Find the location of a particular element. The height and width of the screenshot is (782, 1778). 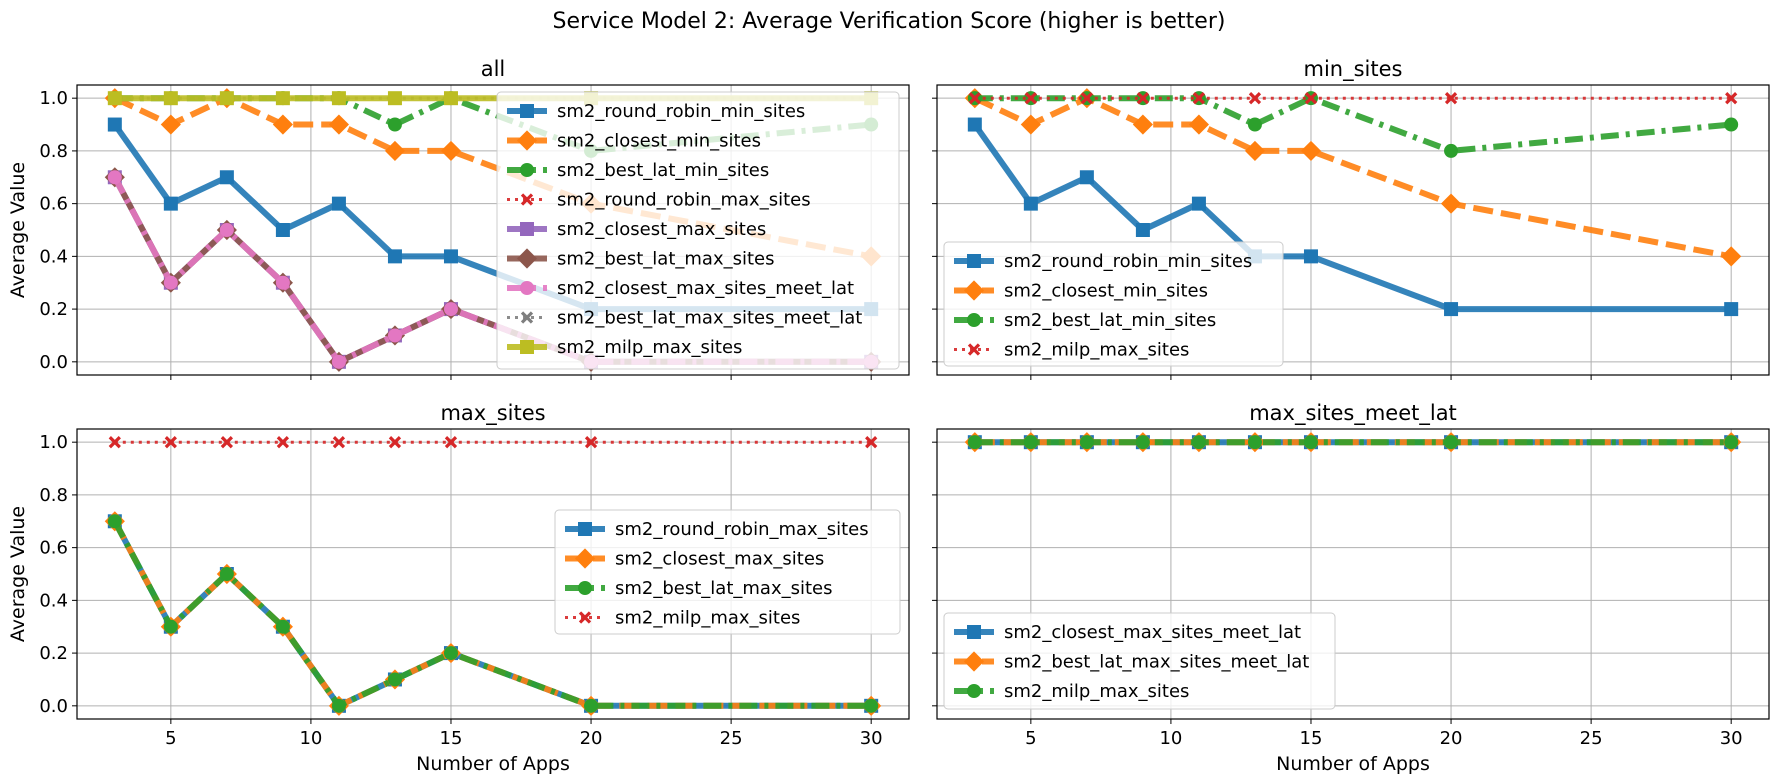

legend-entry: sm2_best_lat_min_sites is located at coordinates (638, 170).